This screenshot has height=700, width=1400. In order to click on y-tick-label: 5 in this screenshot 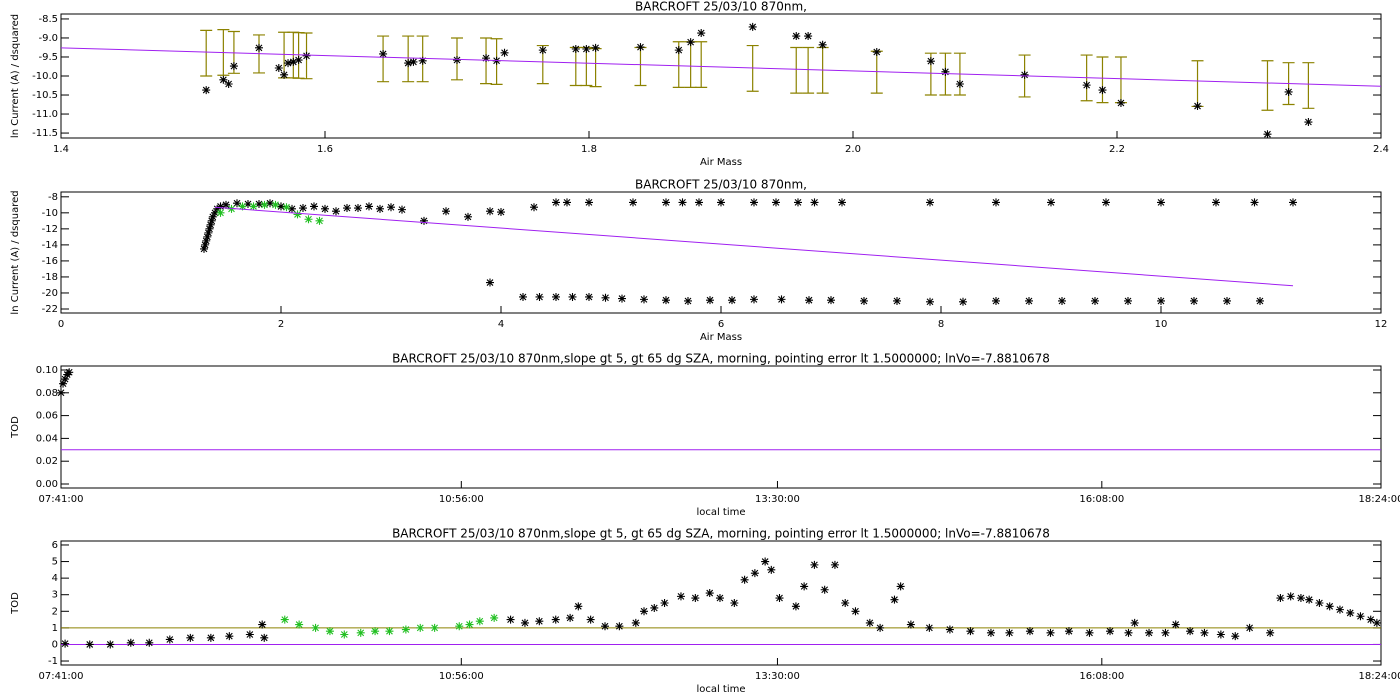, I will do `click(55, 562)`.